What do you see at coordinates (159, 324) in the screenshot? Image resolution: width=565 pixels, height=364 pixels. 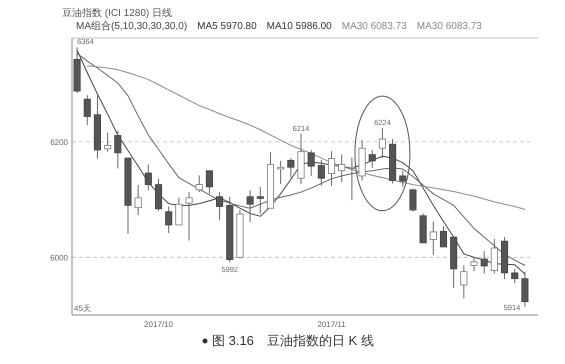 I see `x-tick-label: 2017/10` at bounding box center [159, 324].